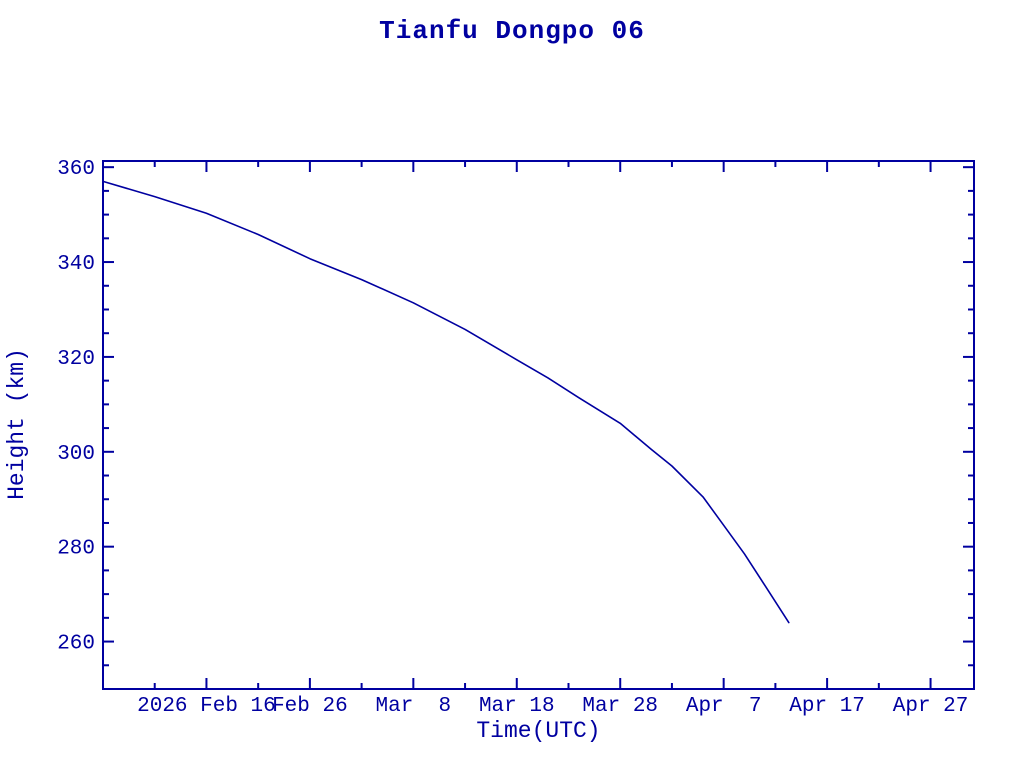 This screenshot has width=1024, height=768. Describe the element at coordinates (76, 169) in the screenshot. I see `y-tick-label: 360` at that location.